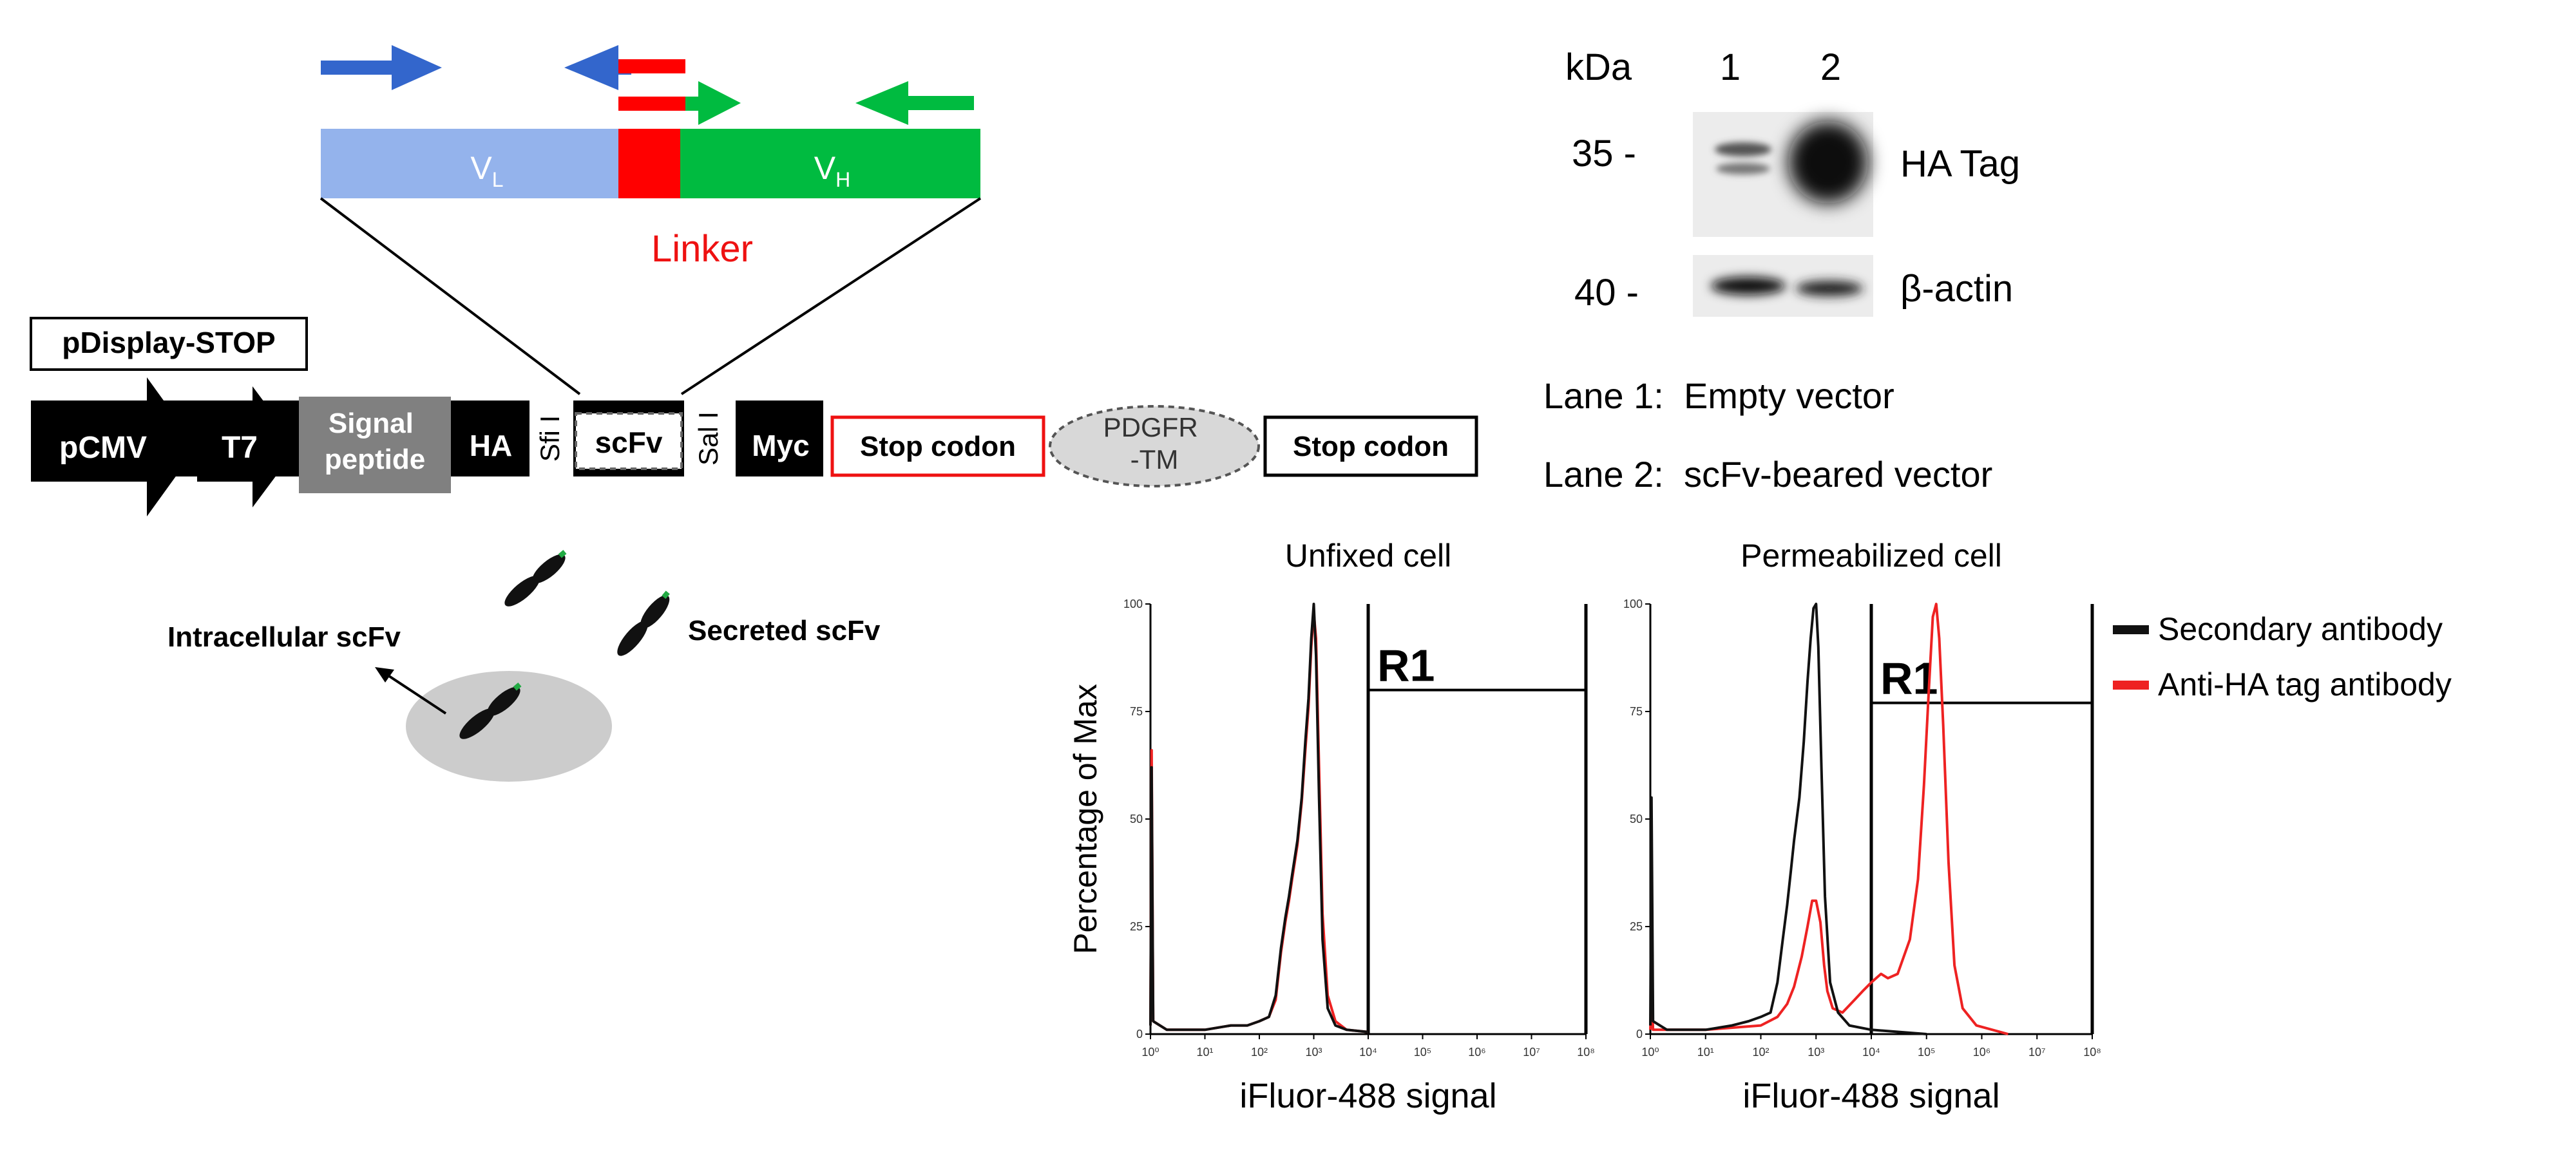 The height and width of the screenshot is (1150, 2576). What do you see at coordinates (2282, 656) in the screenshot?
I see `histogram-legend: Secondary antibody Anti-HA tag antibody` at bounding box center [2282, 656].